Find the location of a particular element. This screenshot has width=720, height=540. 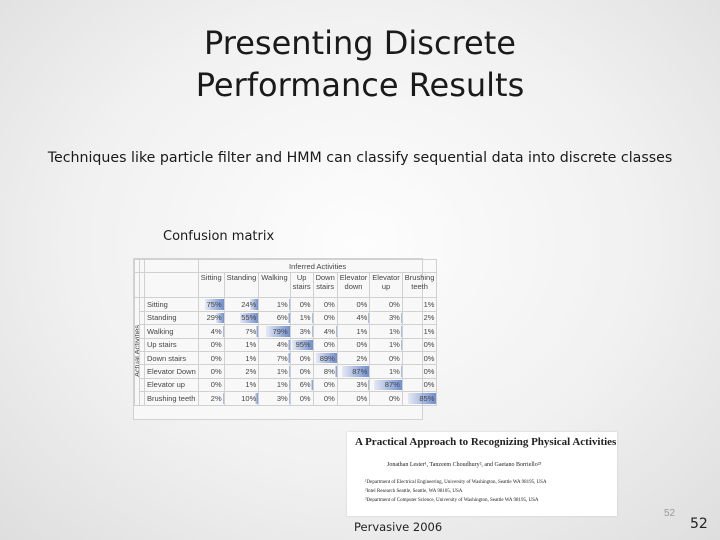

matrix-row: Up stairs 0% 1% 4% 95% 0% 0% 1% 0% is located at coordinates (286, 344).